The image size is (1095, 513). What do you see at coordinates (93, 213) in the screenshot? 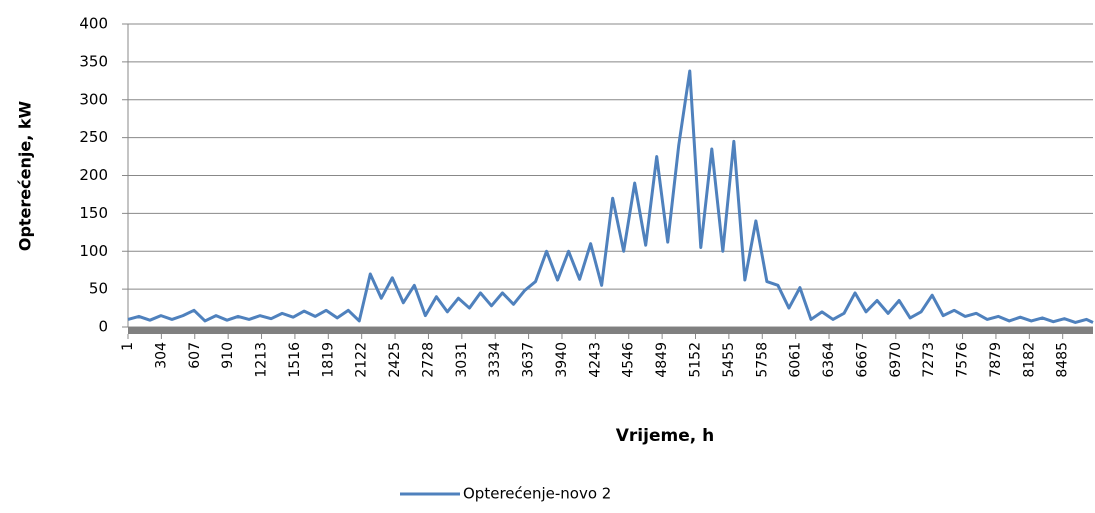
I see `y-tick-label: 150` at bounding box center [93, 213].